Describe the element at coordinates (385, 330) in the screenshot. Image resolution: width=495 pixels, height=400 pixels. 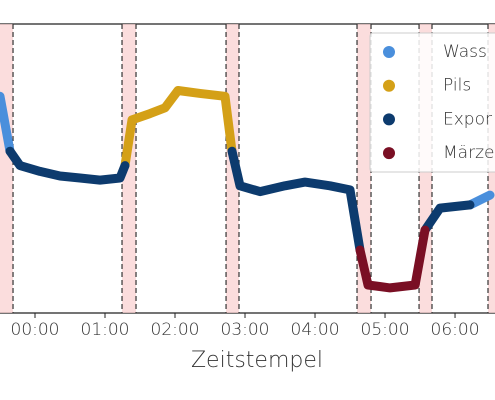
I see `x-tick-label: 05:00` at that location.